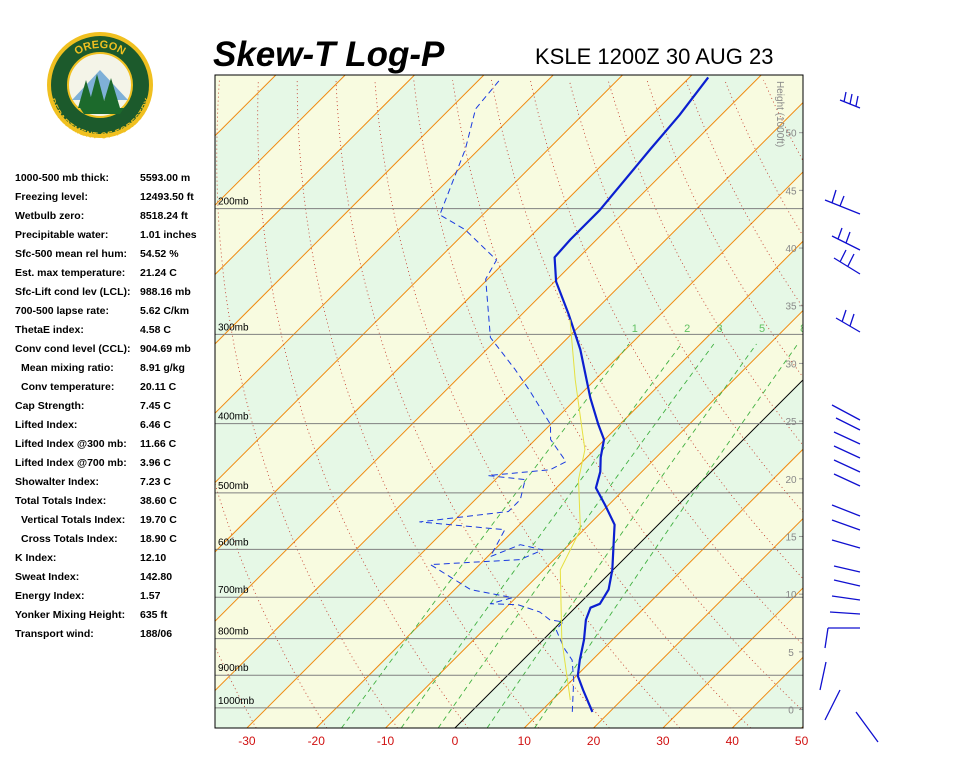 Image resolution: width=960 pixels, height=768 pixels. I want to click on logo: OREGON DEPARTMENT OF FORESTRY, so click(100, 86).